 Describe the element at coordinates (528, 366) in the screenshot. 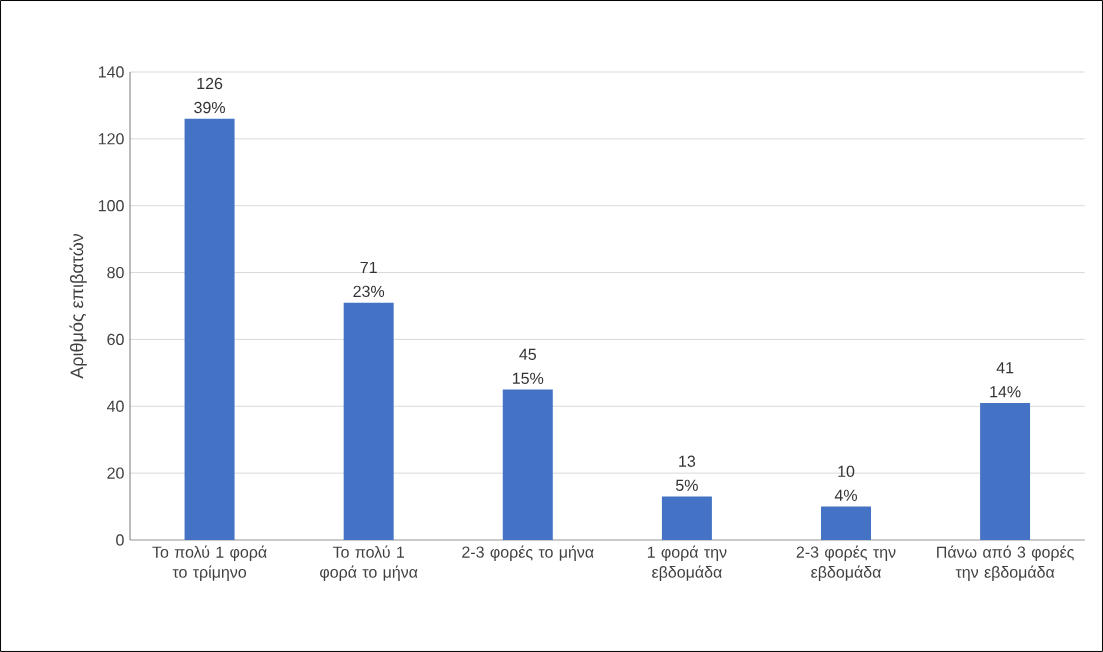

I see `data-label: 45 15%` at that location.